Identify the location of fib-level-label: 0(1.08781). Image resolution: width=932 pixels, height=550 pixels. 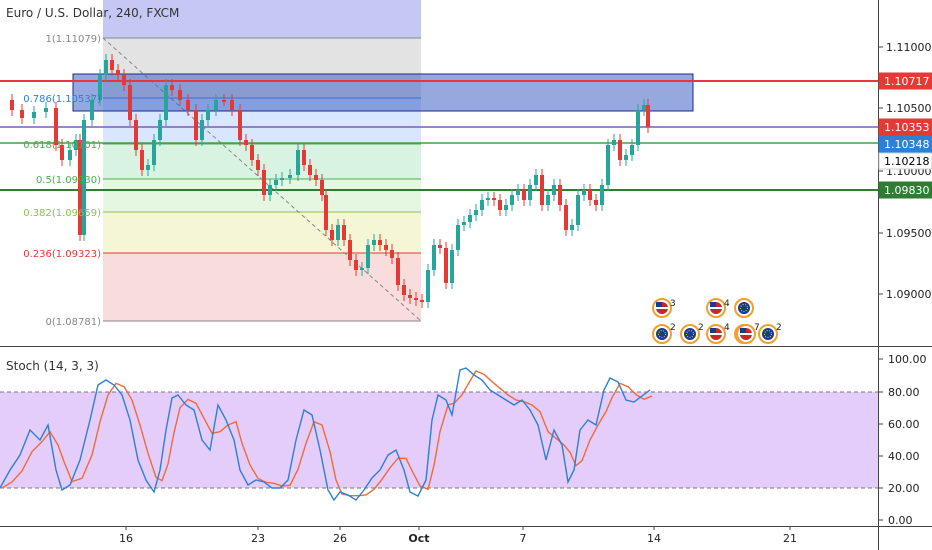
(73, 322).